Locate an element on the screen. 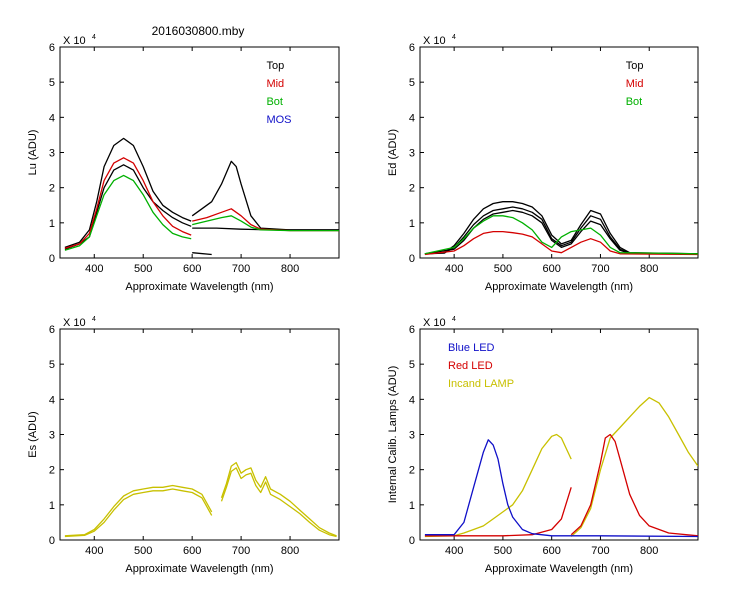  y-axis-label: Ed (ADU) is located at coordinates (393, 152).